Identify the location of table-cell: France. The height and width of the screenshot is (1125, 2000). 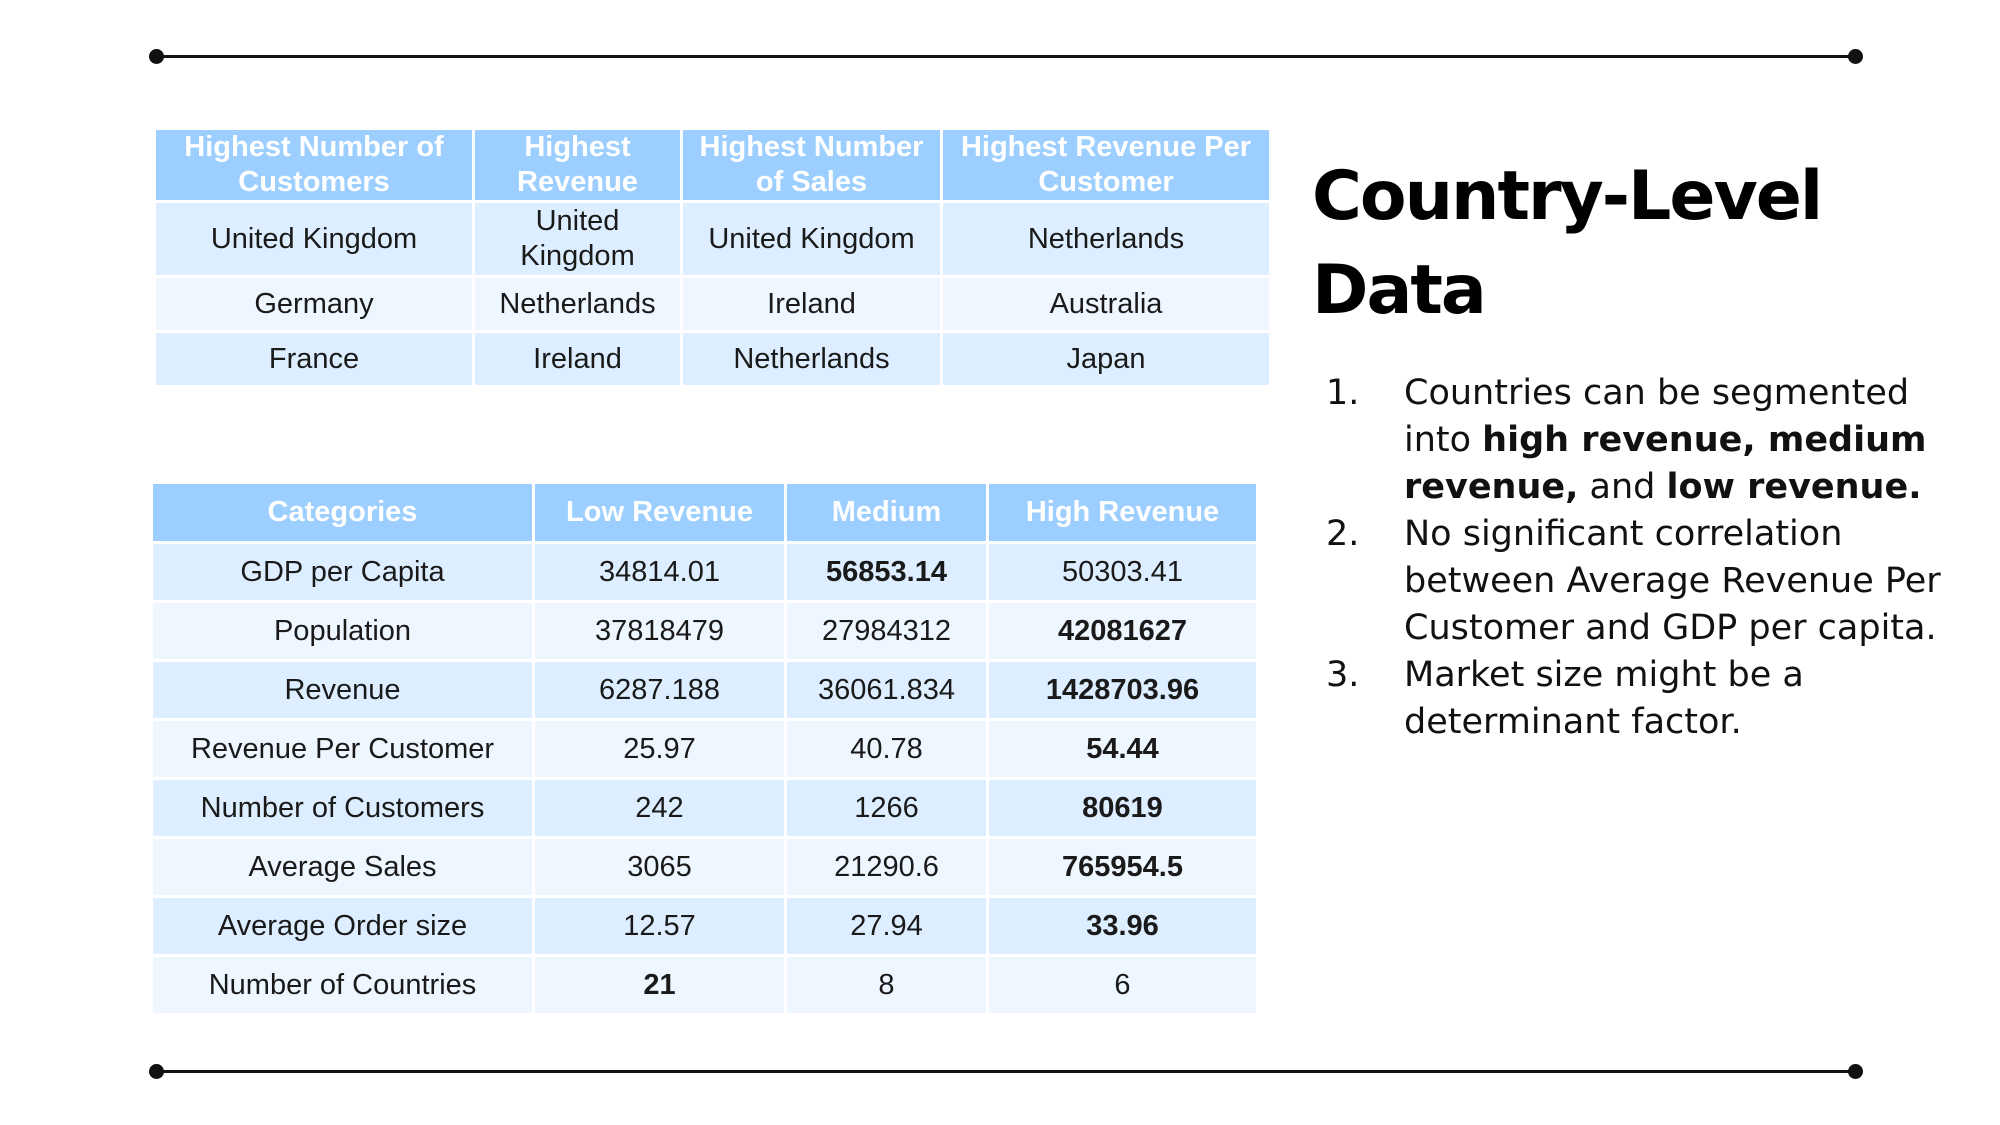
(314, 359).